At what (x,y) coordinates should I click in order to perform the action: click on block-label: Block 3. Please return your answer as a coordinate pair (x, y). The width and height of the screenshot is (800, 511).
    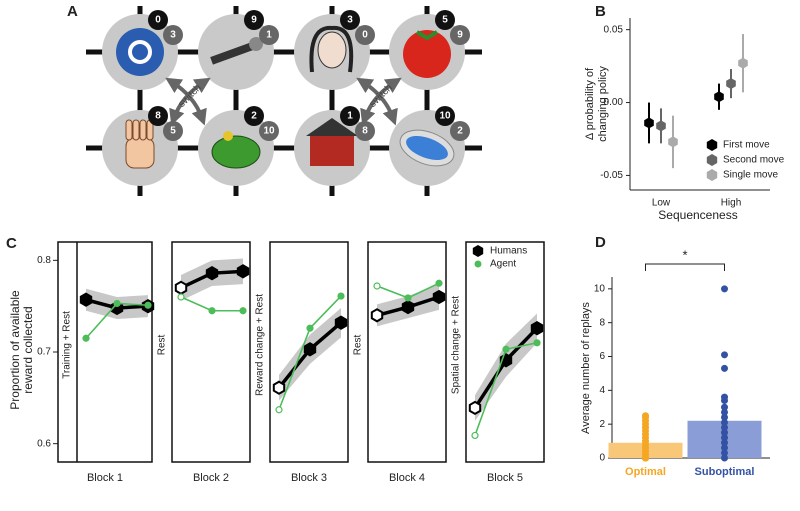
    Looking at the image, I should click on (309, 478).